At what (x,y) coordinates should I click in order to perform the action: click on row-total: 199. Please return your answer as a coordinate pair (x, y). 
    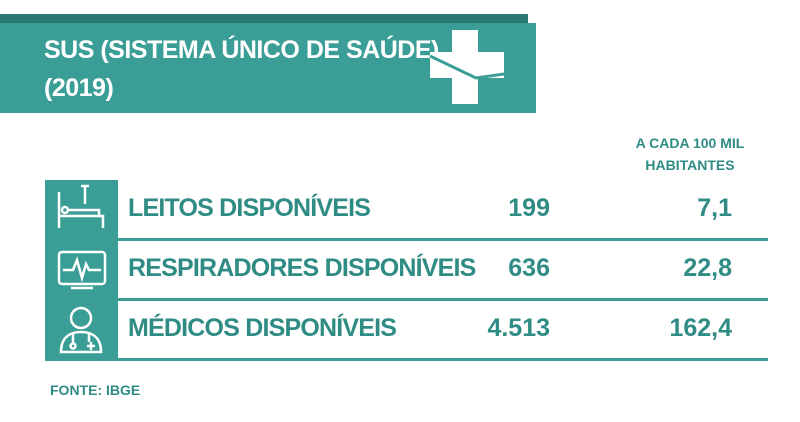
    Looking at the image, I should click on (529, 208).